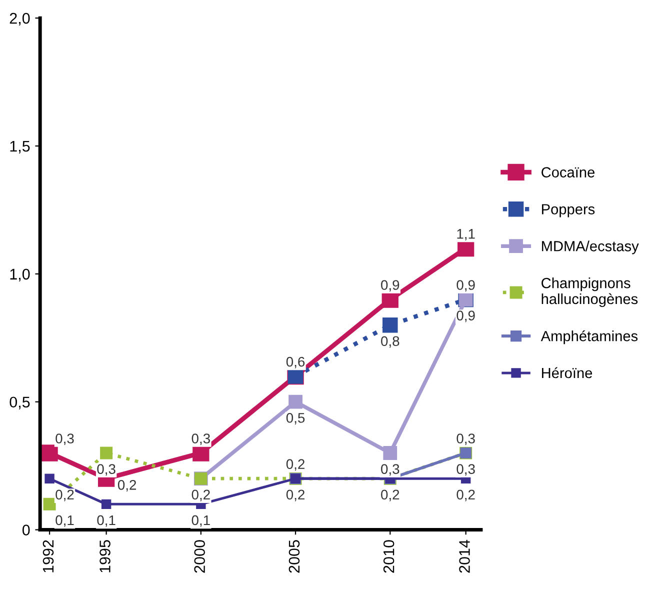 The width and height of the screenshot is (668, 602). What do you see at coordinates (568, 211) in the screenshot?
I see `legend-label: Poppers` at bounding box center [568, 211].